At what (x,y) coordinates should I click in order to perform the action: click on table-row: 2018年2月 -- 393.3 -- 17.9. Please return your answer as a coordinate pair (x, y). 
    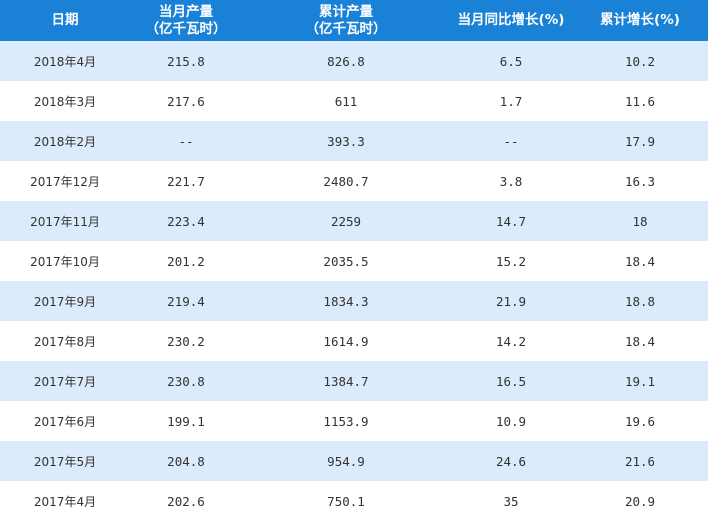
    Looking at the image, I should click on (354, 141).